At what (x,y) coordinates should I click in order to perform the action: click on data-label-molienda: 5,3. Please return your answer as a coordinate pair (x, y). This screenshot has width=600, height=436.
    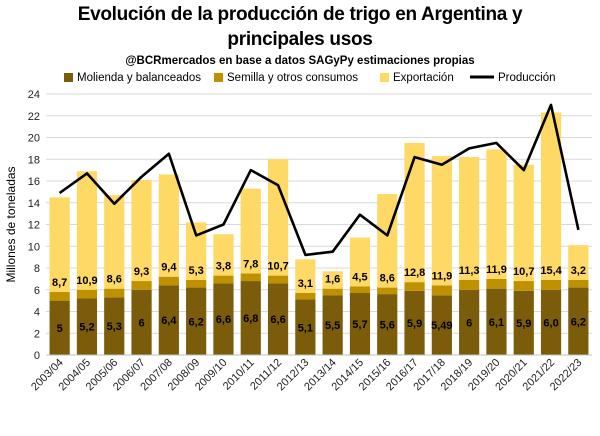
    Looking at the image, I should click on (114, 327).